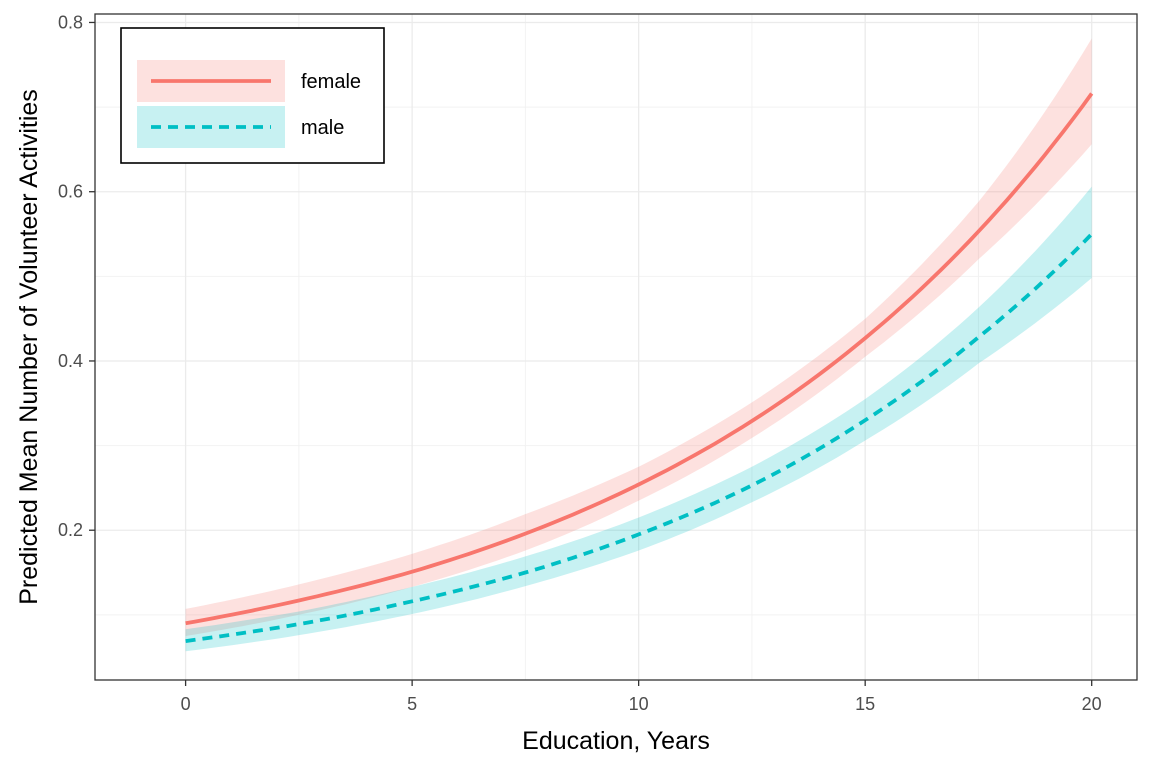  What do you see at coordinates (322, 128) in the screenshot?
I see `legend-label-male: male` at bounding box center [322, 128].